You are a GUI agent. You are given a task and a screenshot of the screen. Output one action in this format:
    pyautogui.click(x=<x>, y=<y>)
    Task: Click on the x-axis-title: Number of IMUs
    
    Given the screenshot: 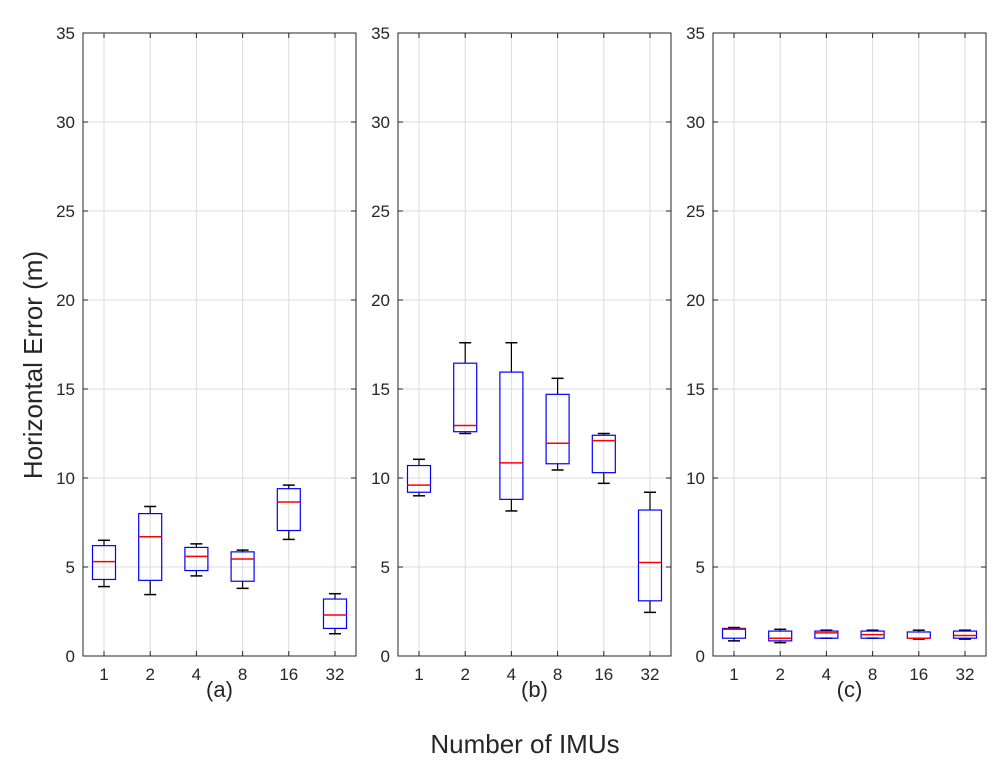 What is the action you would take?
    pyautogui.click(x=524, y=744)
    